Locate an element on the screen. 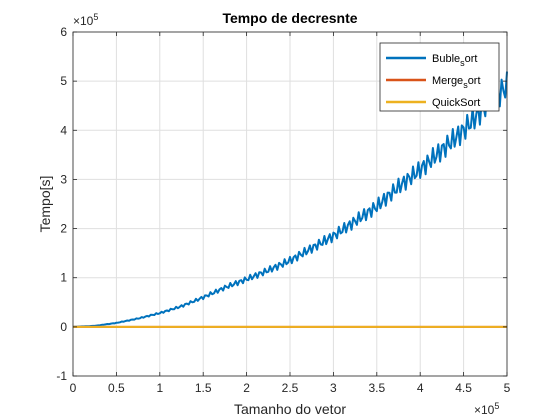  x-exponent-label: ×10⁵ is located at coordinates (486, 409).